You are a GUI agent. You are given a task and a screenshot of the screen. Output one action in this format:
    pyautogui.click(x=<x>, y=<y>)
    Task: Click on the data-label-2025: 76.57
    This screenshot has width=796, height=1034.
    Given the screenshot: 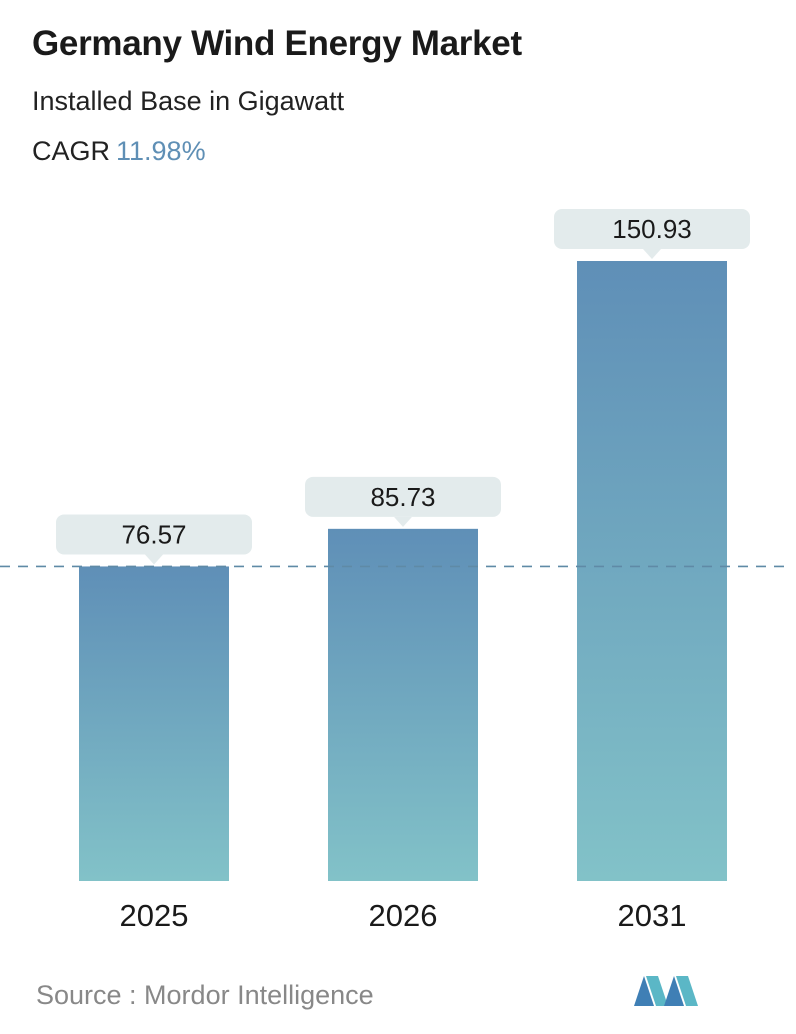 What is the action you would take?
    pyautogui.click(x=154, y=539)
    